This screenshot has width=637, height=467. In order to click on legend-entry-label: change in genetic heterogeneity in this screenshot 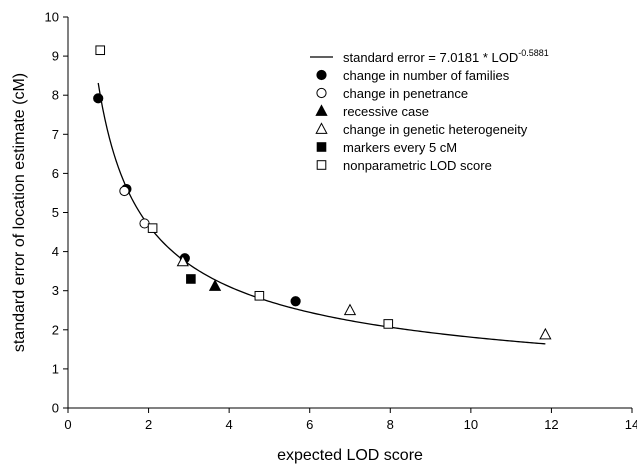, I will do `click(435, 129)`.